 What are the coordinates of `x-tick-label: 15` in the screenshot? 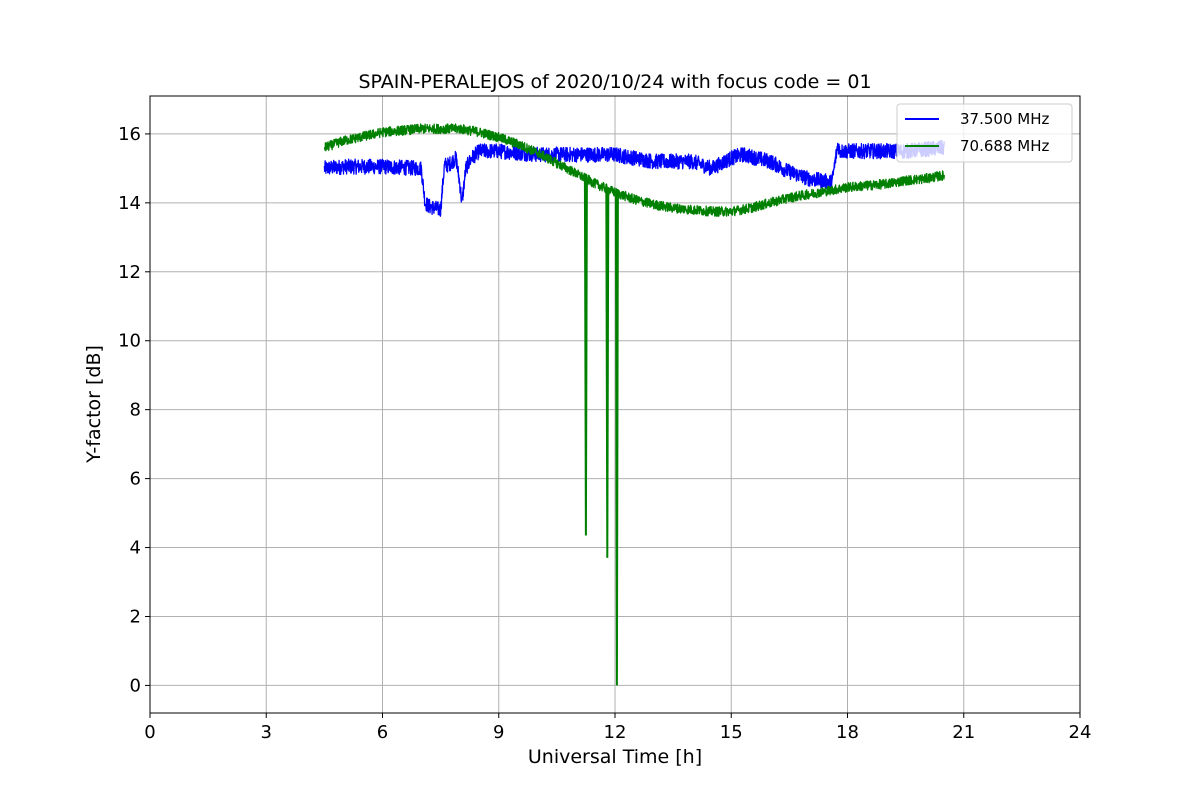 It's located at (731, 732).